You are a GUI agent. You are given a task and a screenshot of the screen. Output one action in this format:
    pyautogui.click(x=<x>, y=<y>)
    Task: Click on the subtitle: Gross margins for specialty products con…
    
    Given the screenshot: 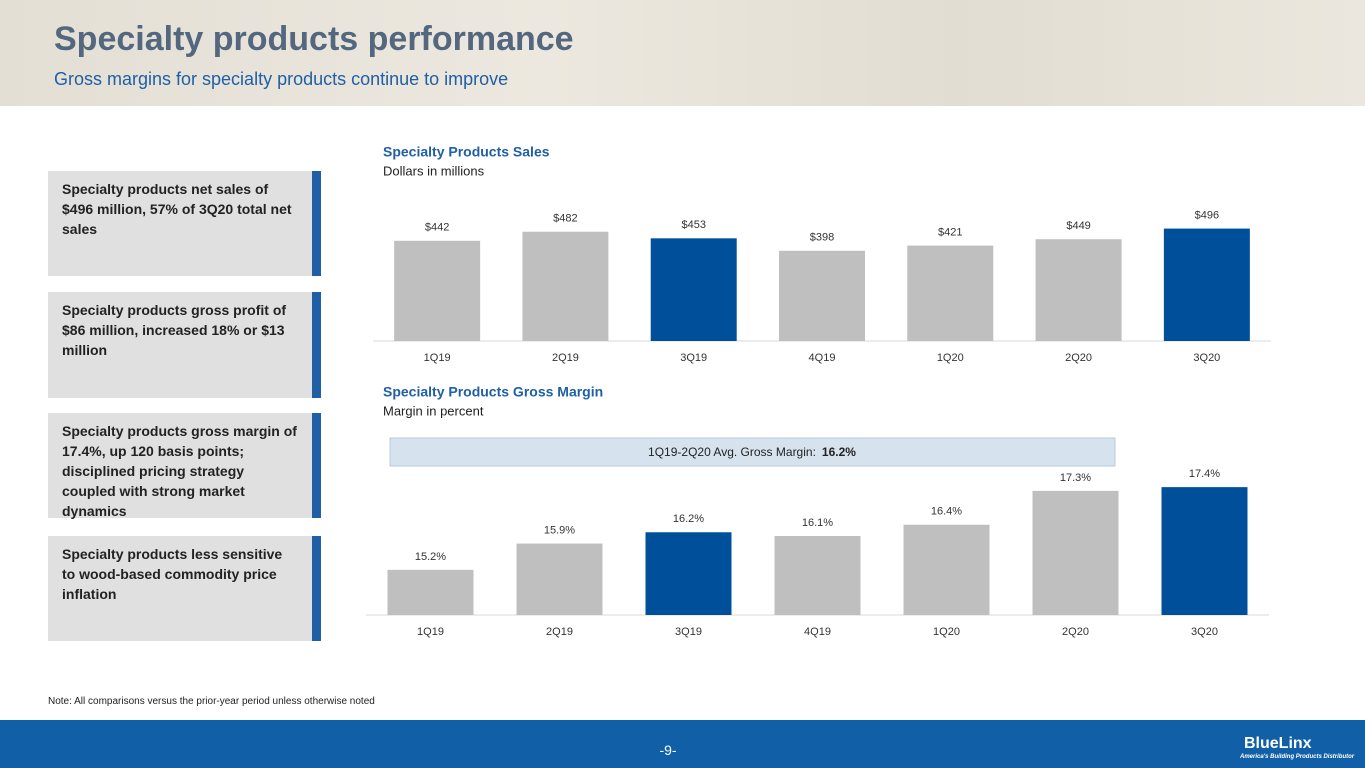 What is the action you would take?
    pyautogui.click(x=281, y=79)
    